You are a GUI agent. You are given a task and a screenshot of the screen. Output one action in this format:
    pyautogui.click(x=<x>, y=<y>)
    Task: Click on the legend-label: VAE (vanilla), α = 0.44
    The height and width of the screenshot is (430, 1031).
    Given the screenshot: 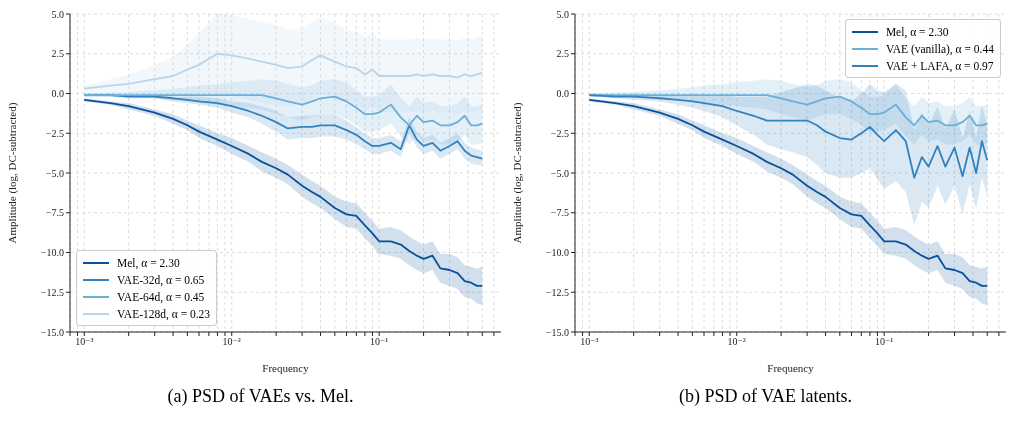 What is the action you would take?
    pyautogui.click(x=939, y=48)
    